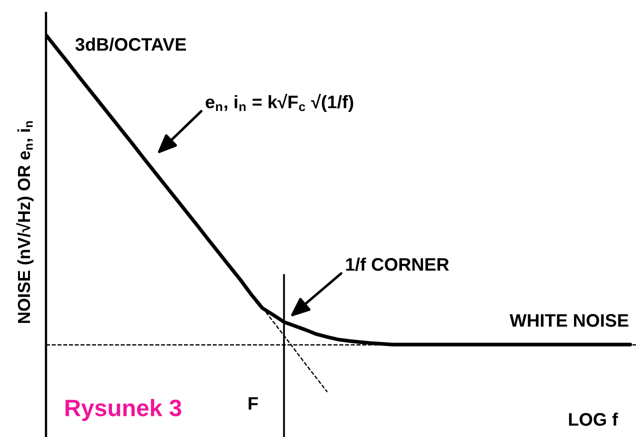  I want to click on x-axis-title: LOG f, so click(593, 419).